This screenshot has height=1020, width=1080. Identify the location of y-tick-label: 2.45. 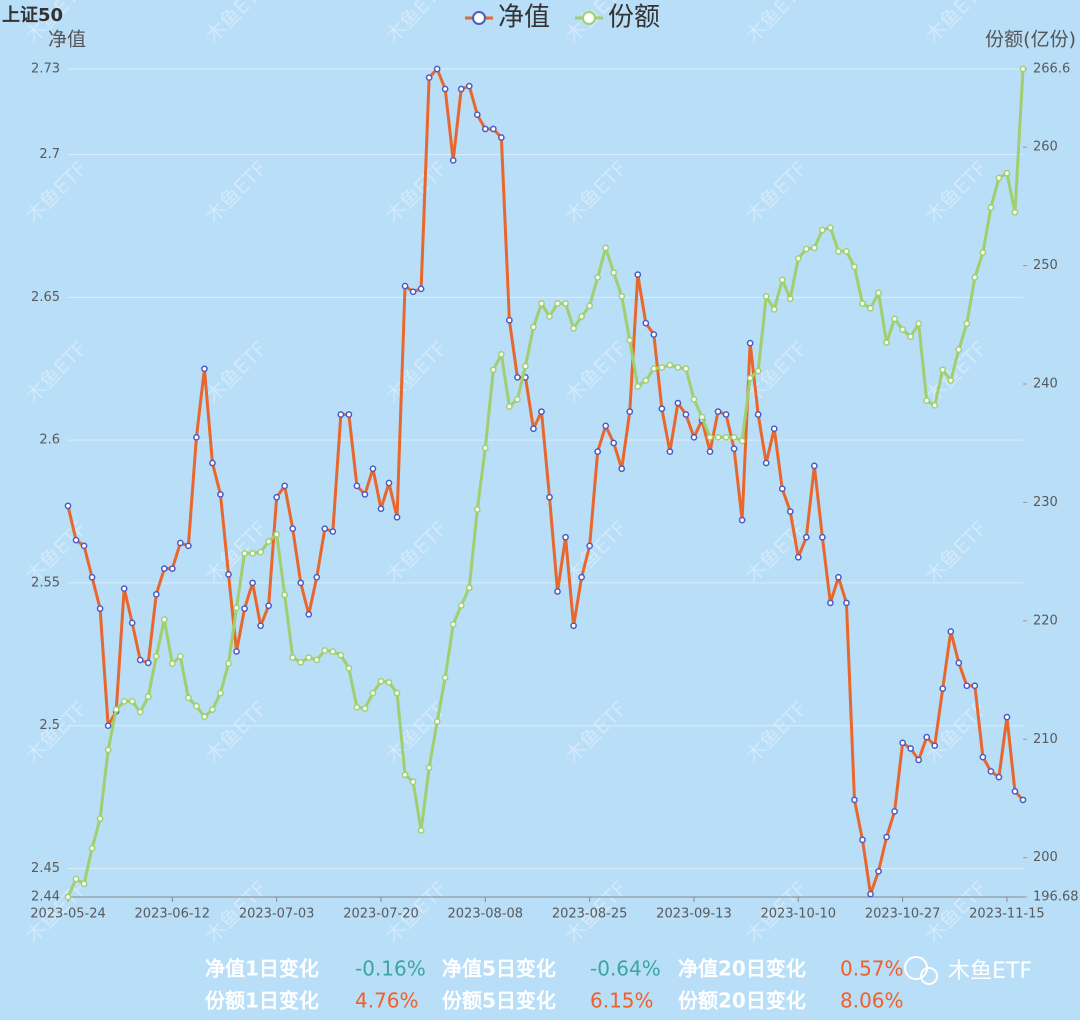
(45, 868).